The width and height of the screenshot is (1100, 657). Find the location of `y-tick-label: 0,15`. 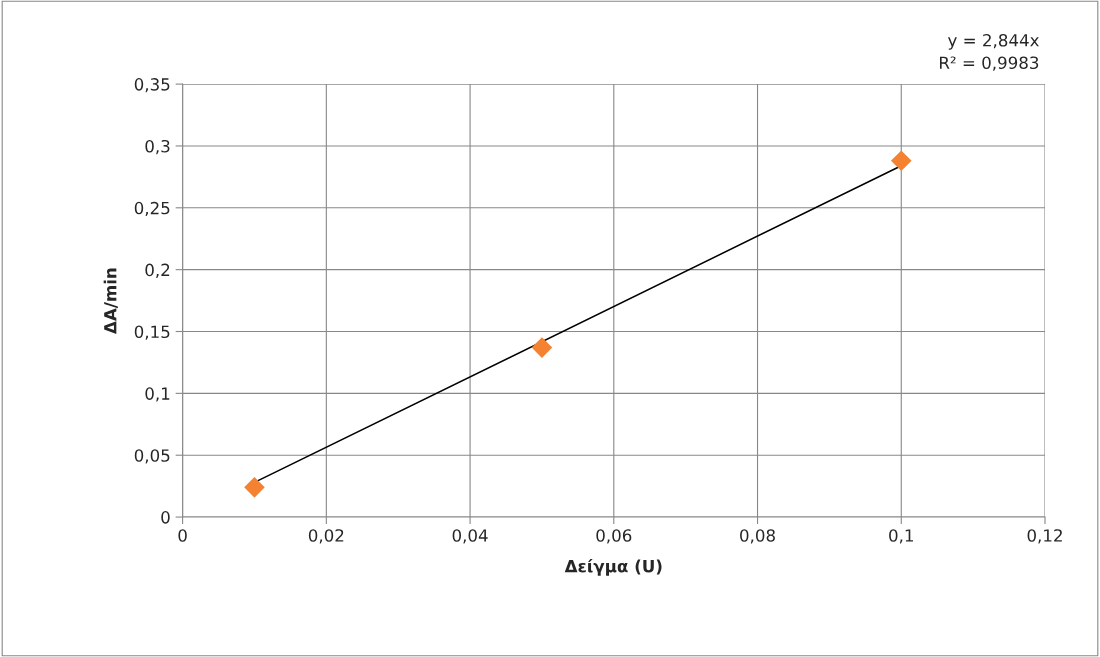

y-tick-label: 0,15 is located at coordinates (152, 332).